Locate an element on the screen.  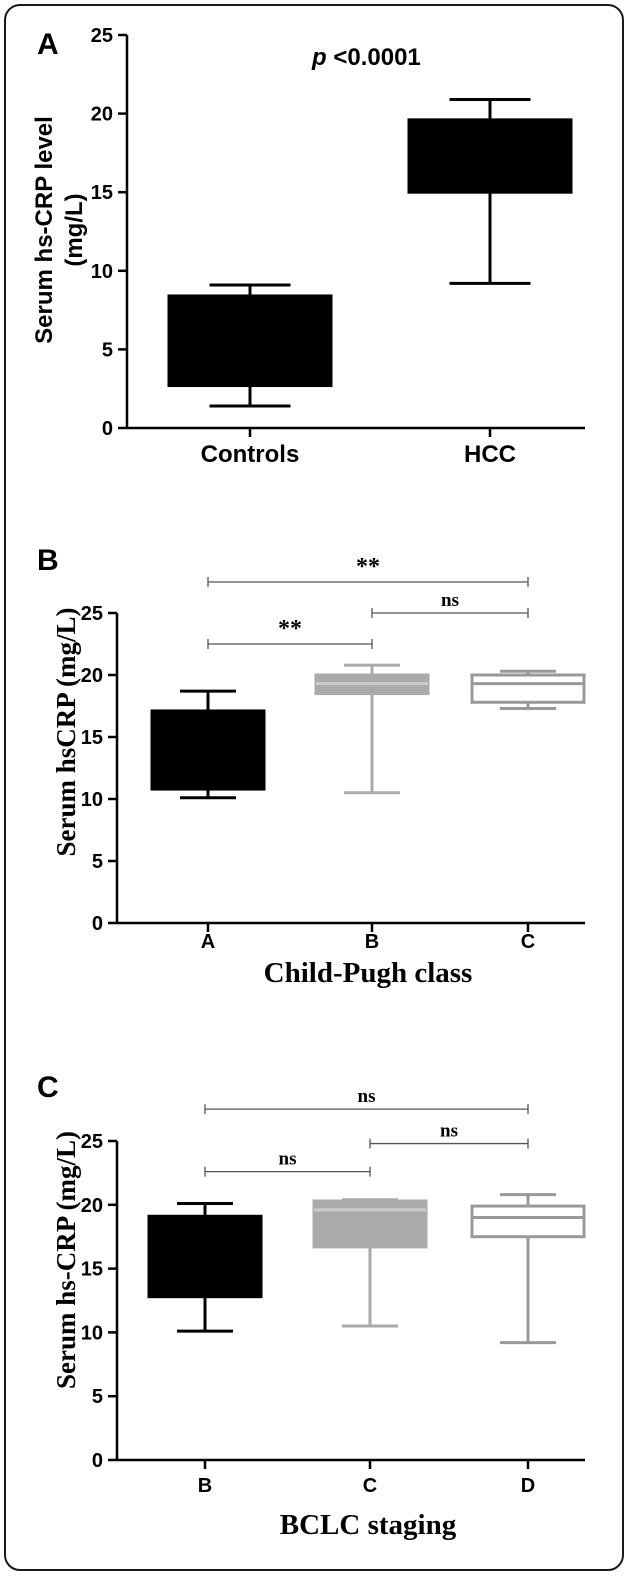
panel-b-ytick-label: 25 is located at coordinates (92, 614).